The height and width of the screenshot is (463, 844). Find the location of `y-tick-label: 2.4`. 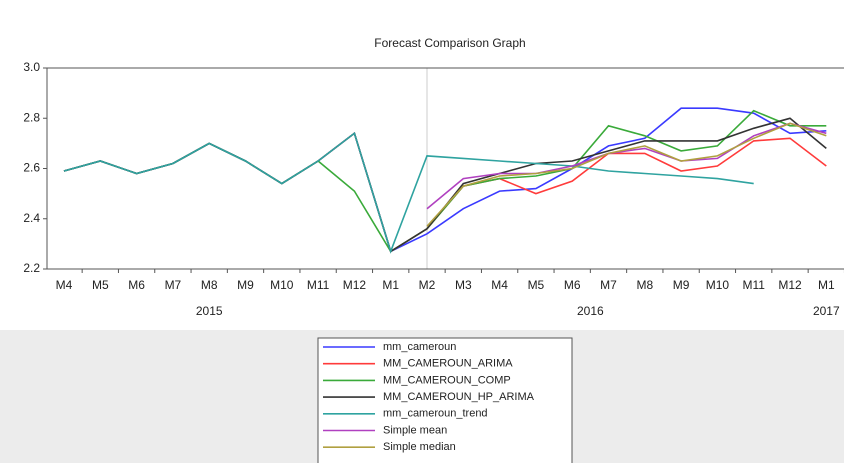

y-tick-label: 2.4 is located at coordinates (31, 218).